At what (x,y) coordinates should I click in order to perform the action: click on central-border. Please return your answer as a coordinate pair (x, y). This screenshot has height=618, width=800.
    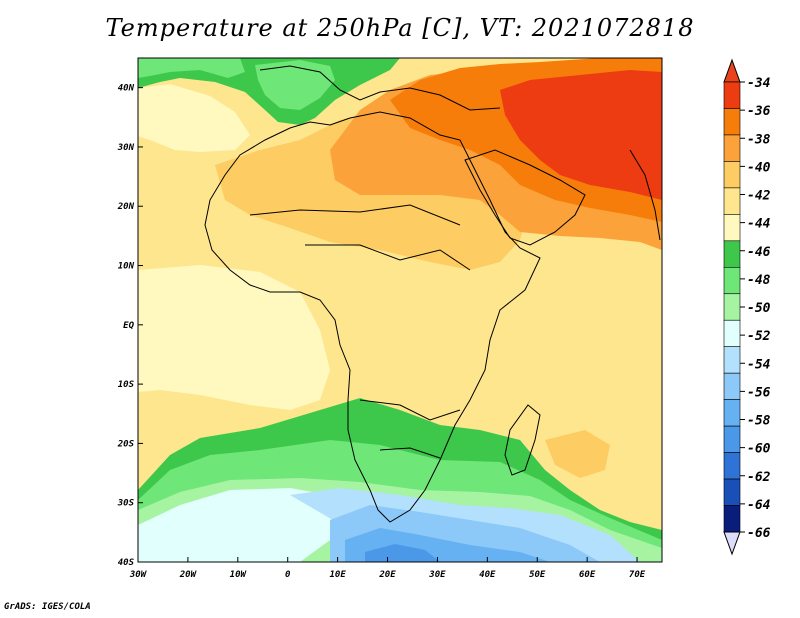
    Looking at the image, I should click on (388, 257).